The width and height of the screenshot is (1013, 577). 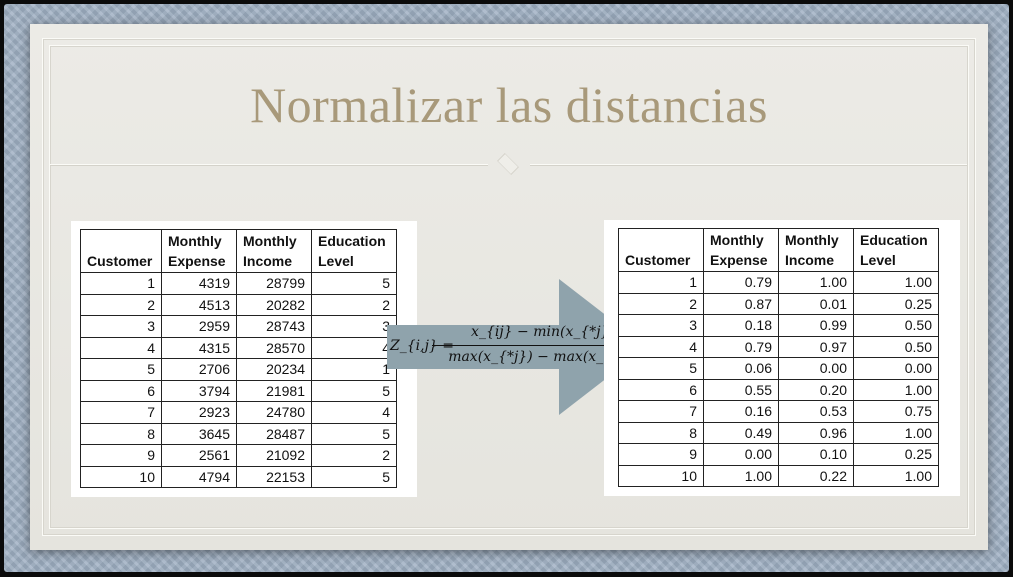 I want to click on formula-lhs: Z_{i,j} =, so click(x=422, y=346).